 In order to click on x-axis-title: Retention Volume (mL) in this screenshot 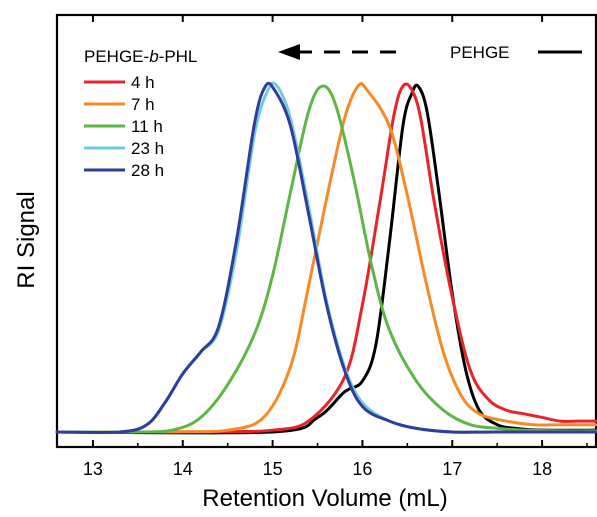, I will do `click(324, 498)`.